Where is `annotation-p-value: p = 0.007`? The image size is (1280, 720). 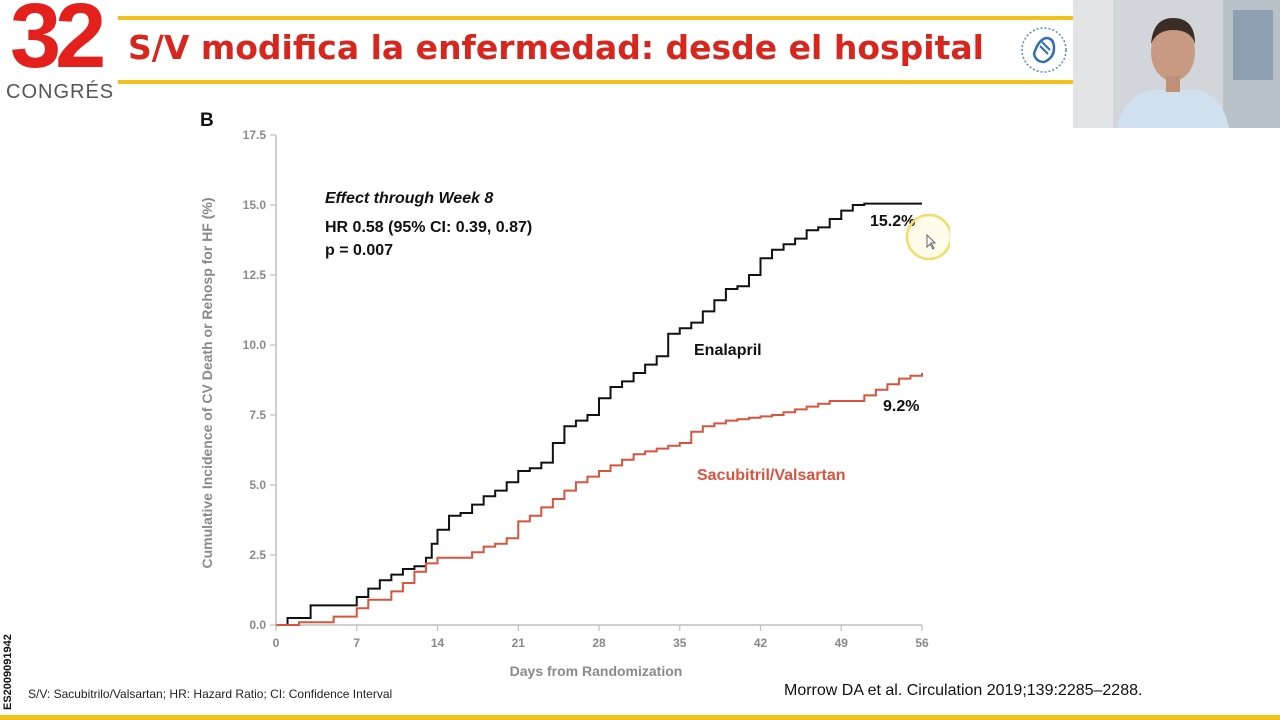 annotation-p-value: p = 0.007 is located at coordinates (359, 250).